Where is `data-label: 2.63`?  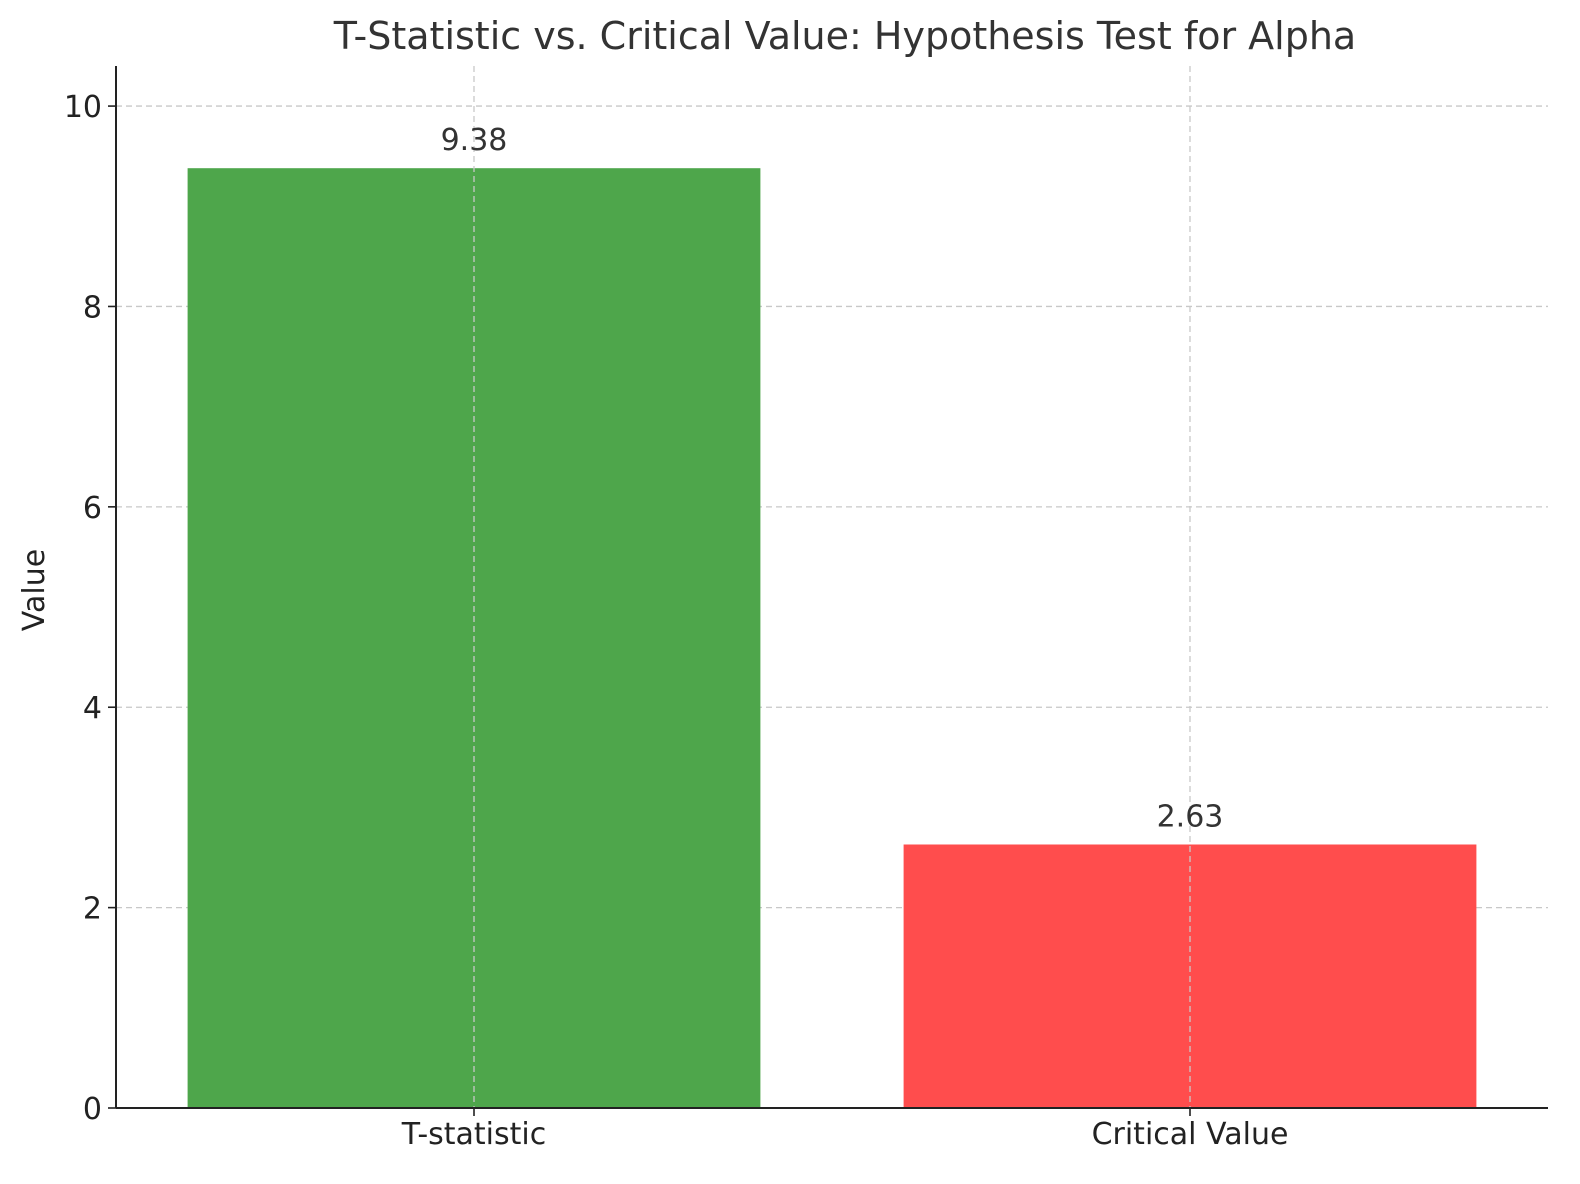 data-label: 2.63 is located at coordinates (1190, 816).